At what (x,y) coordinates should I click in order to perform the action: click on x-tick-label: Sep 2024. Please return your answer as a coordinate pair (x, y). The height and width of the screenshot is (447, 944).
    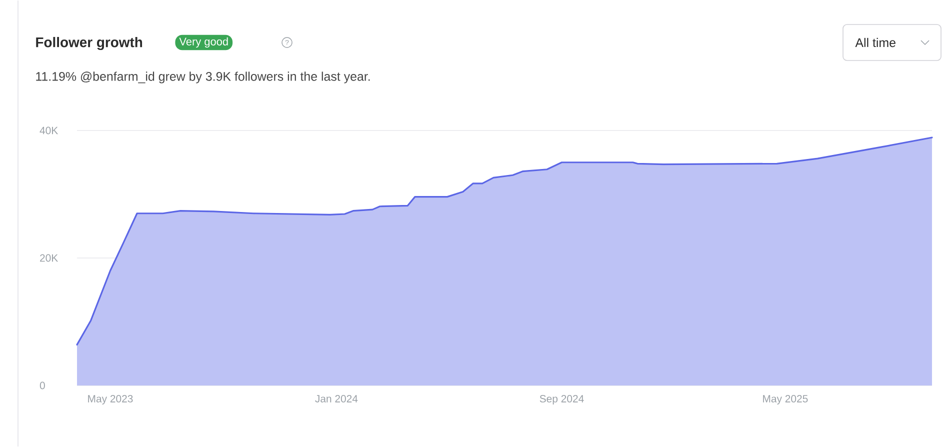
    Looking at the image, I should click on (562, 399).